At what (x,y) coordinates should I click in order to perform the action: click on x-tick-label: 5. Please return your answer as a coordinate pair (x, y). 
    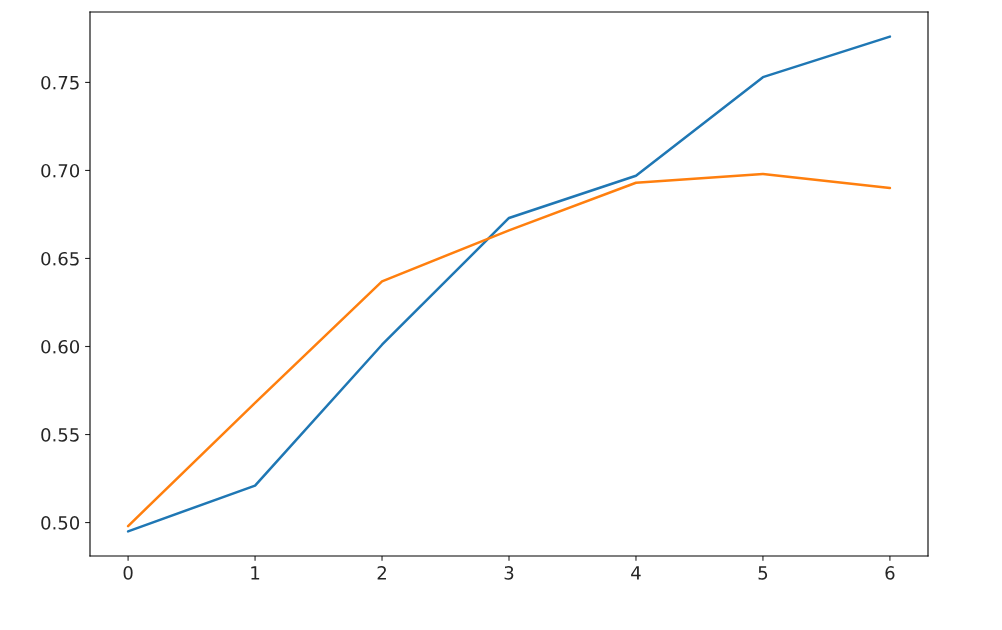
    Looking at the image, I should click on (763, 573).